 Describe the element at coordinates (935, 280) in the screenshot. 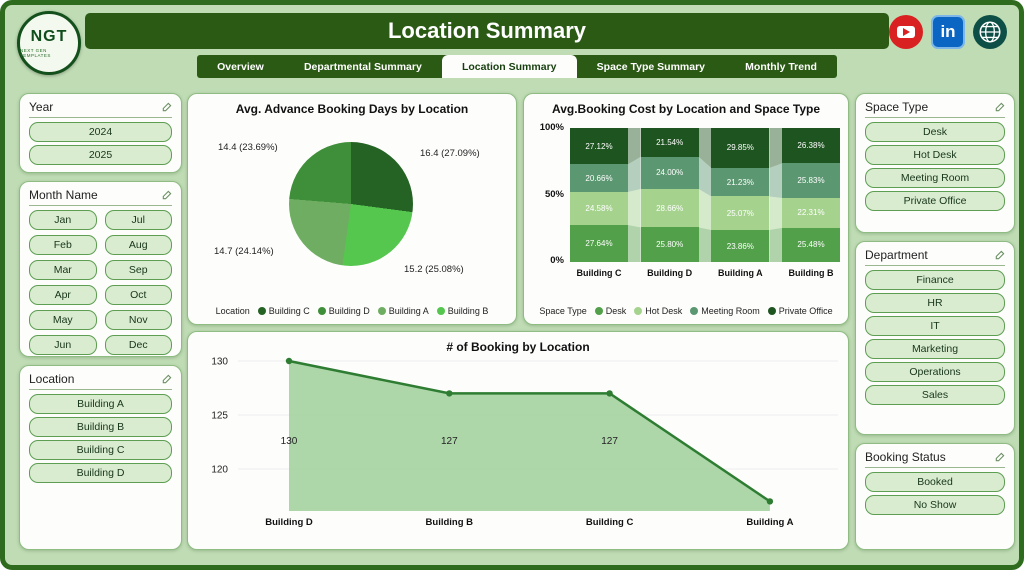

I see `option-finance: Finance` at that location.